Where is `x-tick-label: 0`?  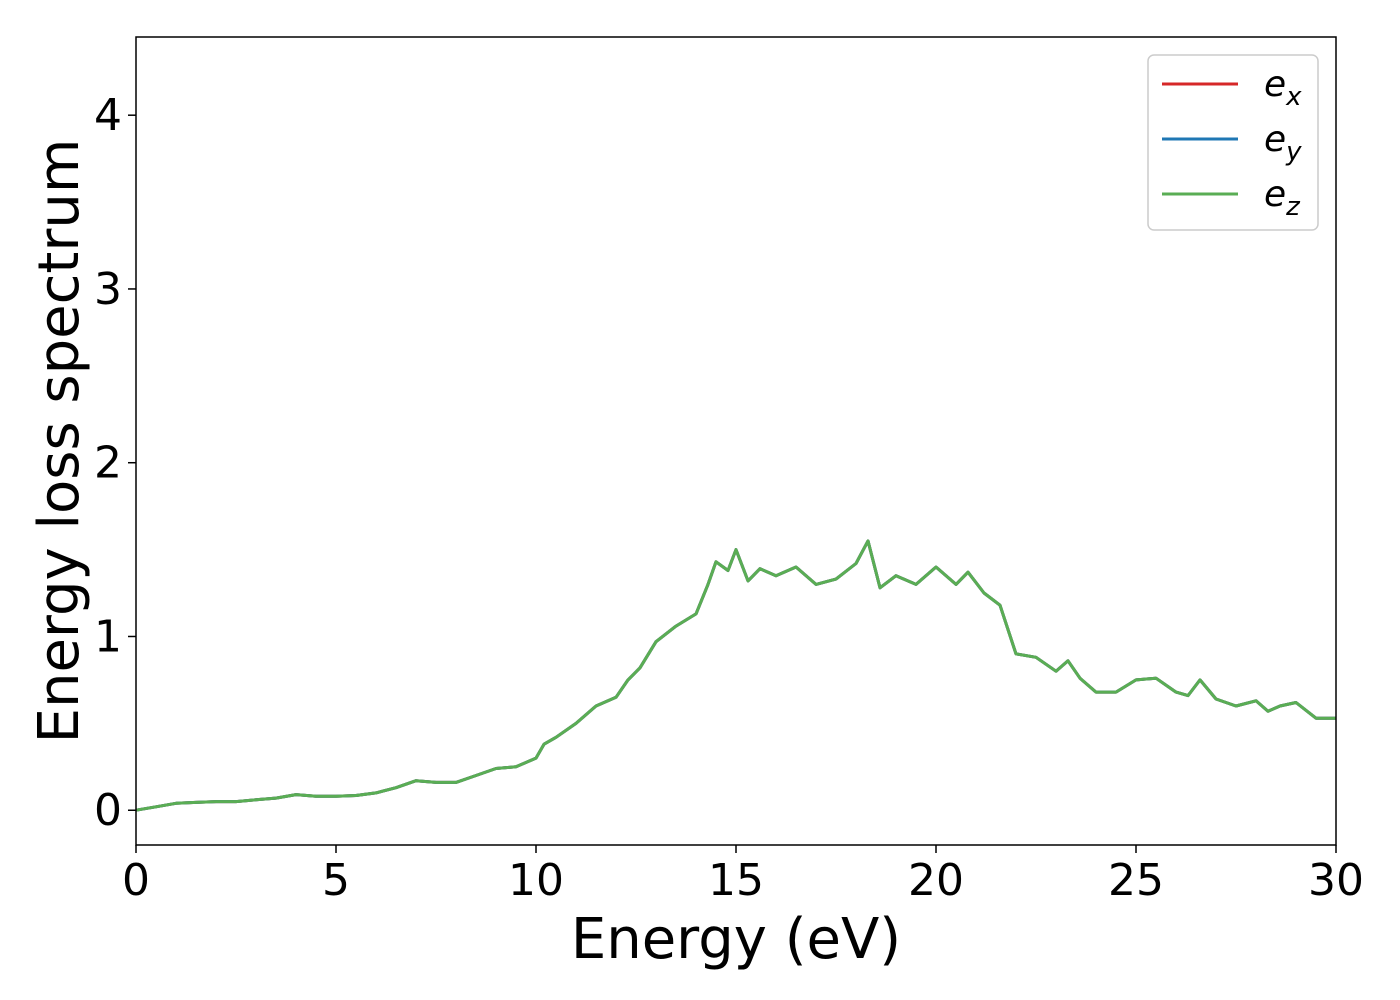 x-tick-label: 0 is located at coordinates (136, 880).